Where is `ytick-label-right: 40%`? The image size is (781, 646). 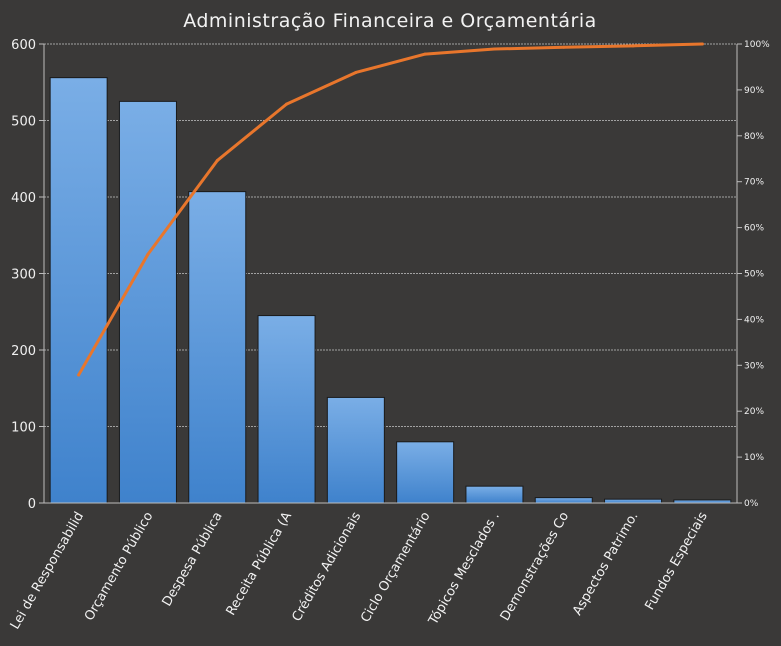 ytick-label-right: 40% is located at coordinates (754, 320).